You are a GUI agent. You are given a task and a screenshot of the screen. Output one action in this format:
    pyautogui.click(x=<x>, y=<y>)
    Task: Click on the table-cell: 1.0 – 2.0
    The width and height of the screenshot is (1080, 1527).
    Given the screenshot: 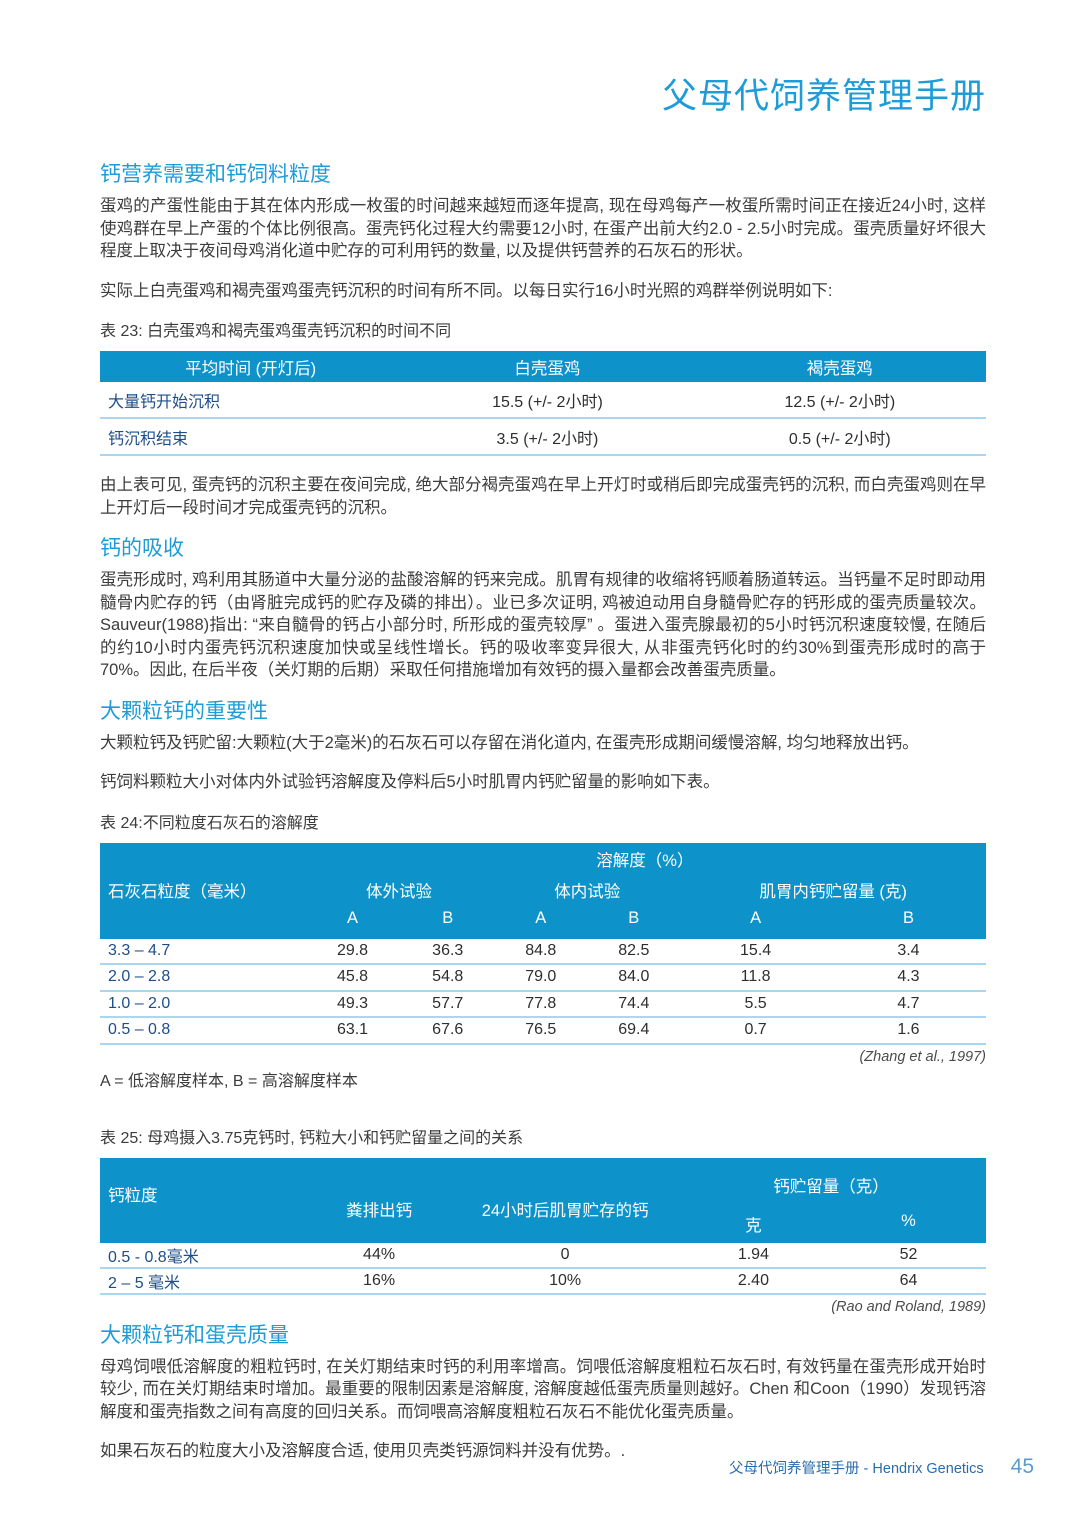 What is the action you would take?
    pyautogui.click(x=202, y=1004)
    